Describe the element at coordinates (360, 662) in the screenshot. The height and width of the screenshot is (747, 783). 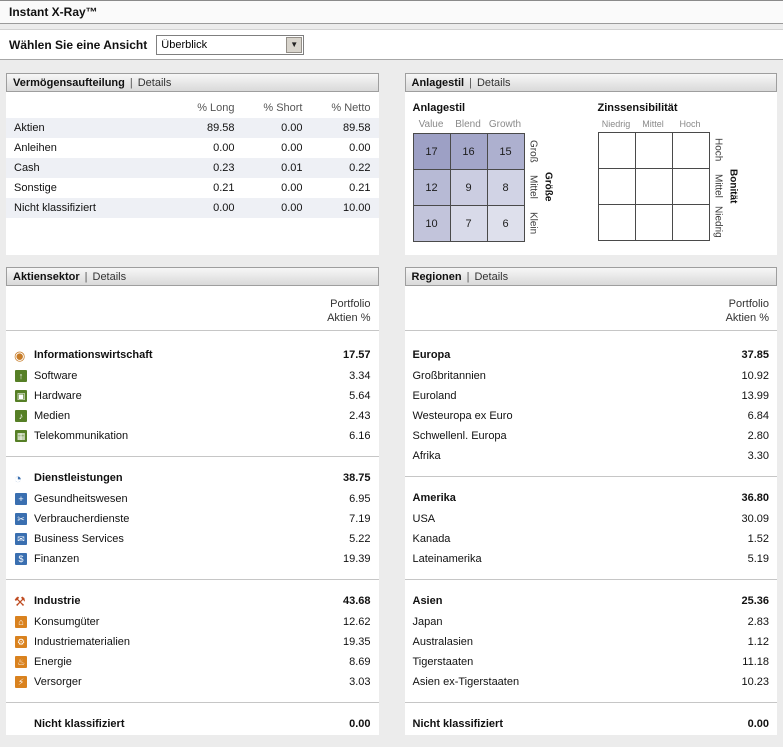
I see `sector-value: 8.69` at that location.